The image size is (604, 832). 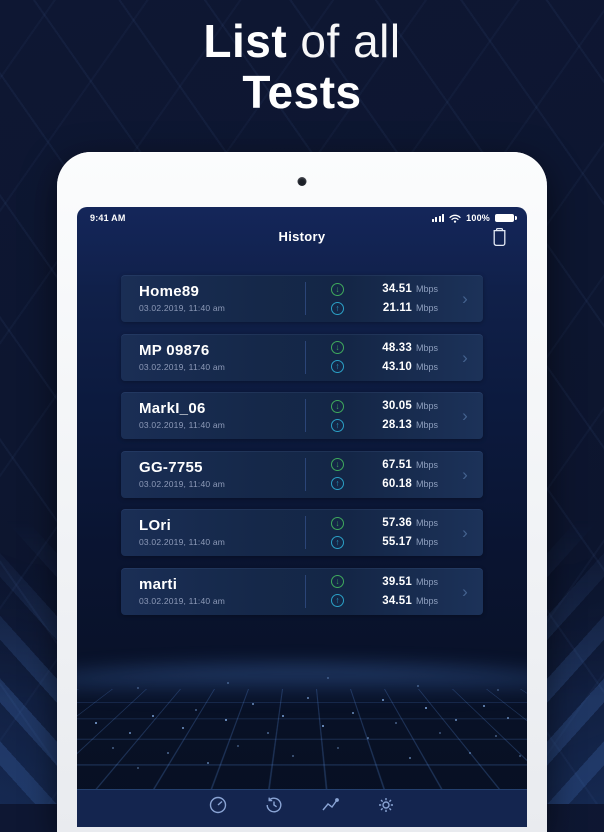 What do you see at coordinates (397, 308) in the screenshot?
I see `upload-value: 21.11` at bounding box center [397, 308].